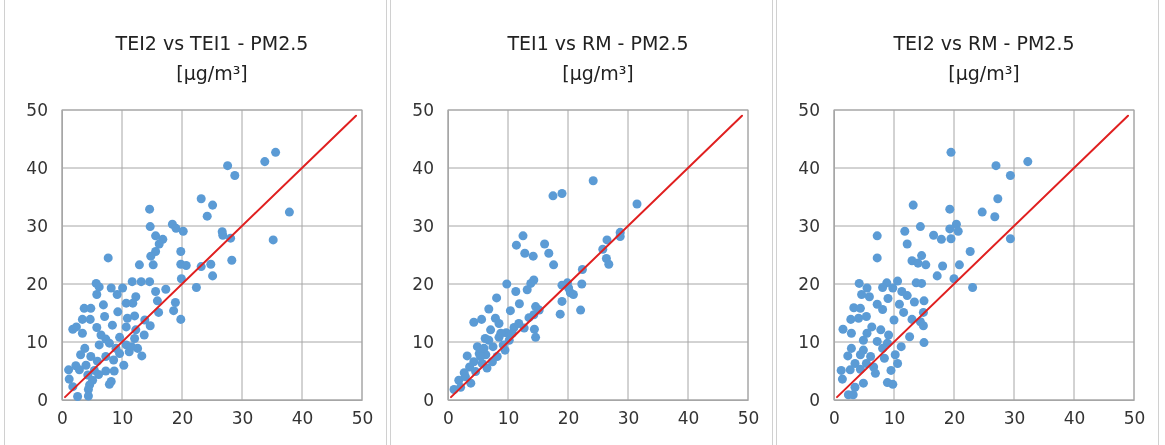 This screenshot has height=445, width=1165. I want to click on chart-title: TEI2 vs RM - PM2.5, so click(983, 43).